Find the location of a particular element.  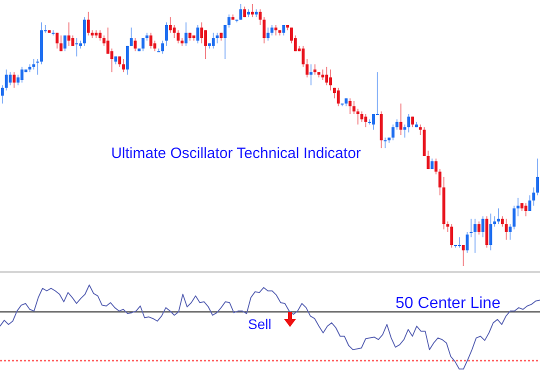

ref-line-label: 50 Center Line is located at coordinates (448, 303).